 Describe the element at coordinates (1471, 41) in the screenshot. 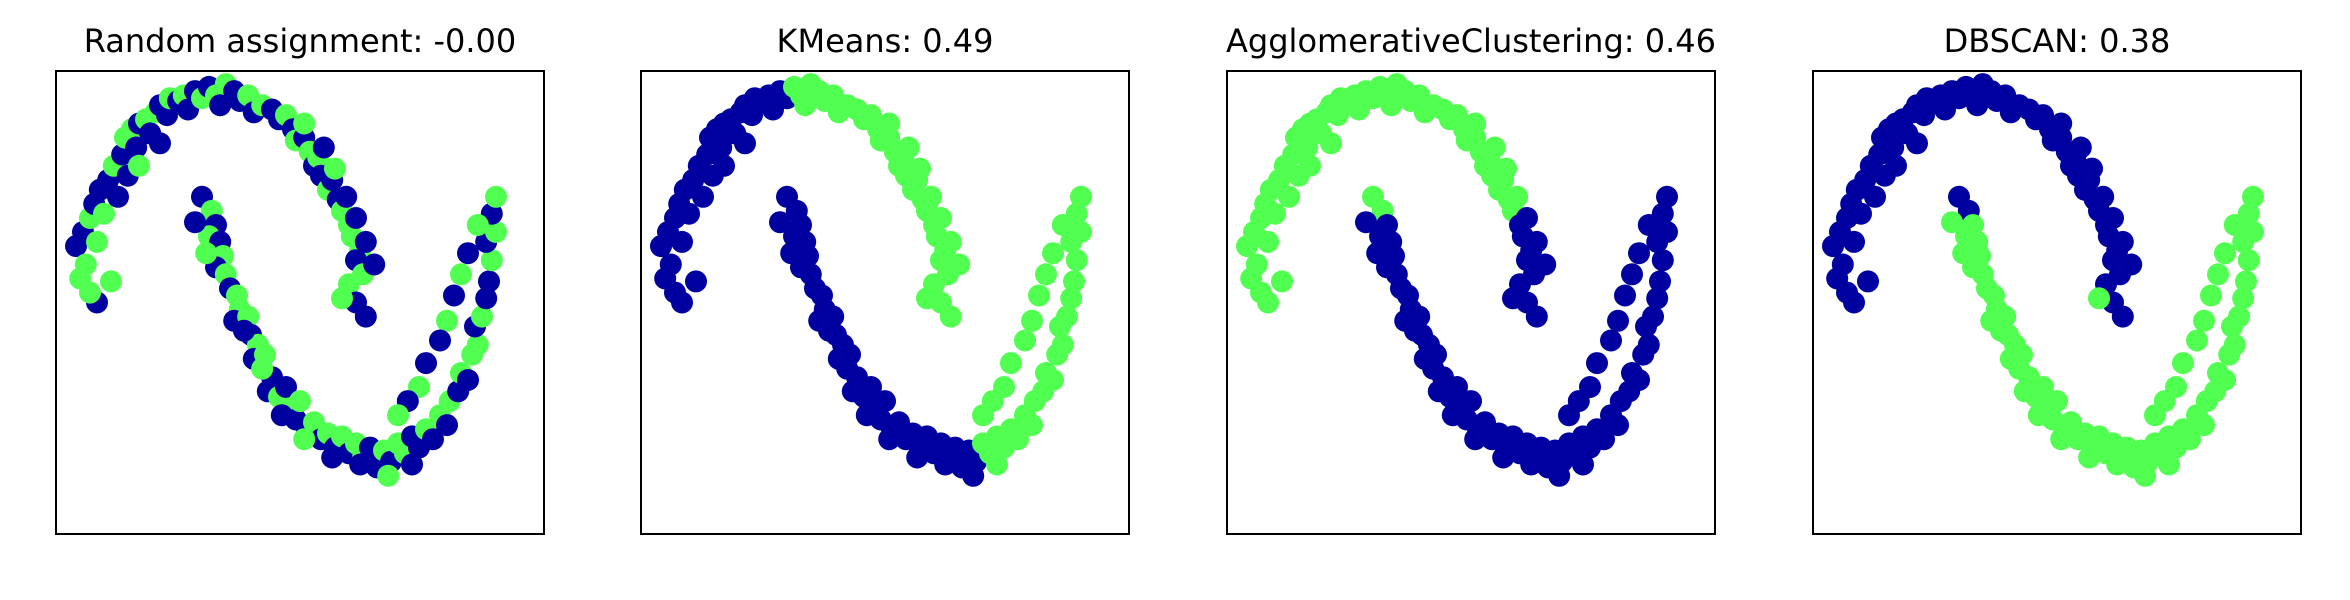

I see `chart-title: AgglomerativeClustering: 0.46` at that location.